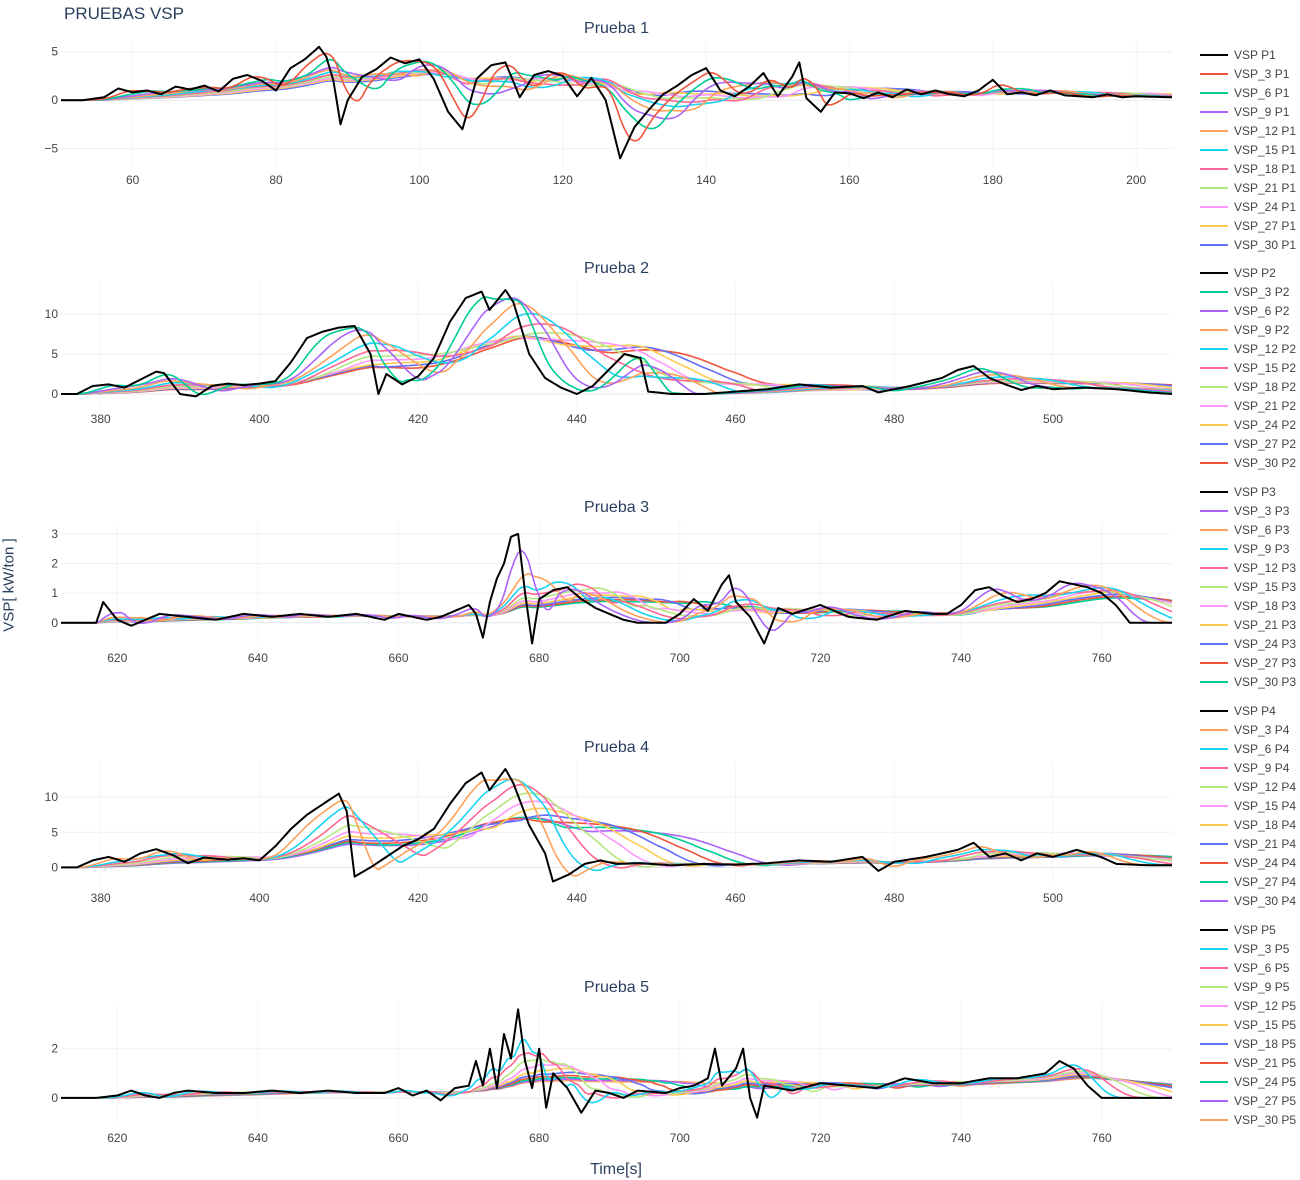 This screenshot has height=1180, width=1300. Describe the element at coordinates (1262, 768) in the screenshot. I see `legend-label: VSP_9 P4` at that location.